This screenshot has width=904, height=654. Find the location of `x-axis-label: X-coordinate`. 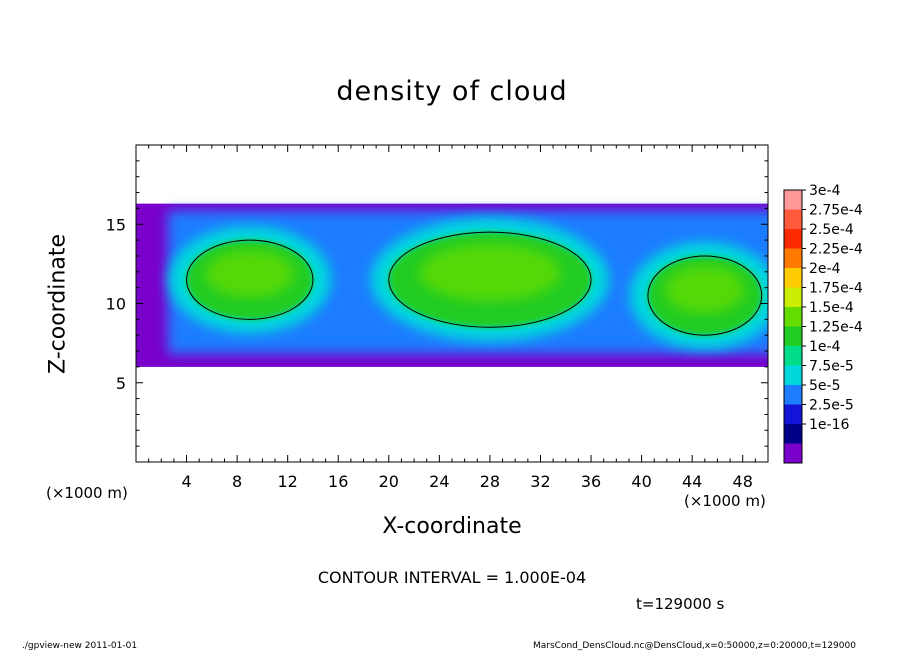

x-axis-label: X-coordinate is located at coordinates (452, 526).